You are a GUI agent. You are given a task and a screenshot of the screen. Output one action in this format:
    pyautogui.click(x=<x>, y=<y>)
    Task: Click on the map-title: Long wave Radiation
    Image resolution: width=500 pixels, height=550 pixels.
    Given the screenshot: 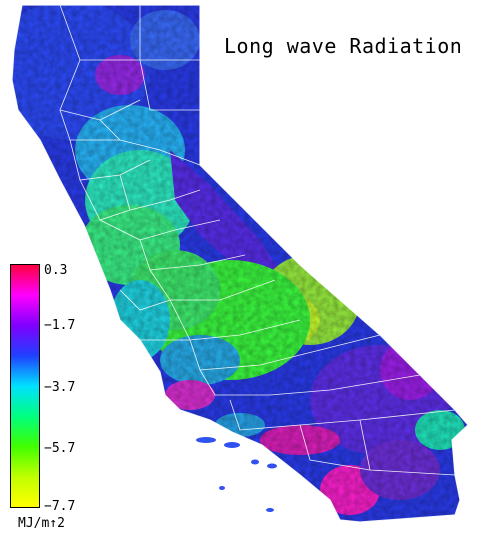 What is the action you would take?
    pyautogui.click(x=343, y=46)
    